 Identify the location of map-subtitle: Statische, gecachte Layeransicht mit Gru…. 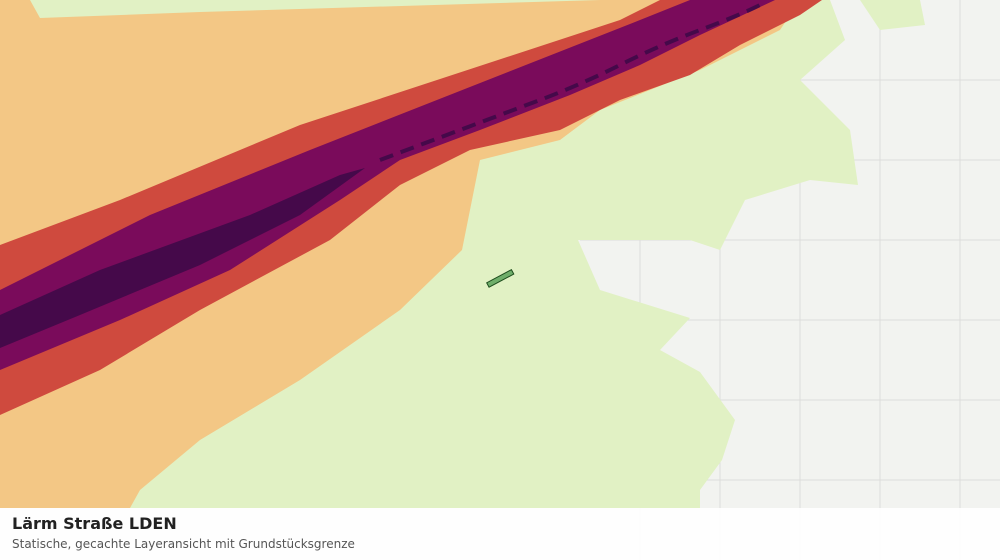
(183, 544).